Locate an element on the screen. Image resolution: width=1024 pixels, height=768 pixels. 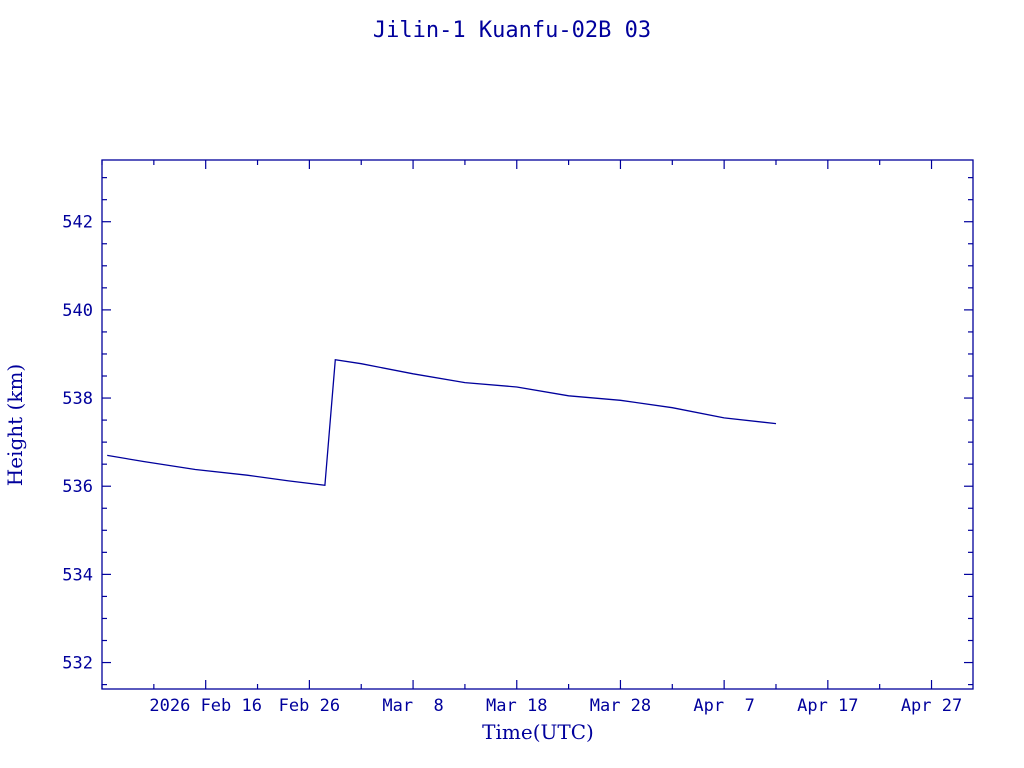
x-tick-label: Mar 8 is located at coordinates (412, 706).